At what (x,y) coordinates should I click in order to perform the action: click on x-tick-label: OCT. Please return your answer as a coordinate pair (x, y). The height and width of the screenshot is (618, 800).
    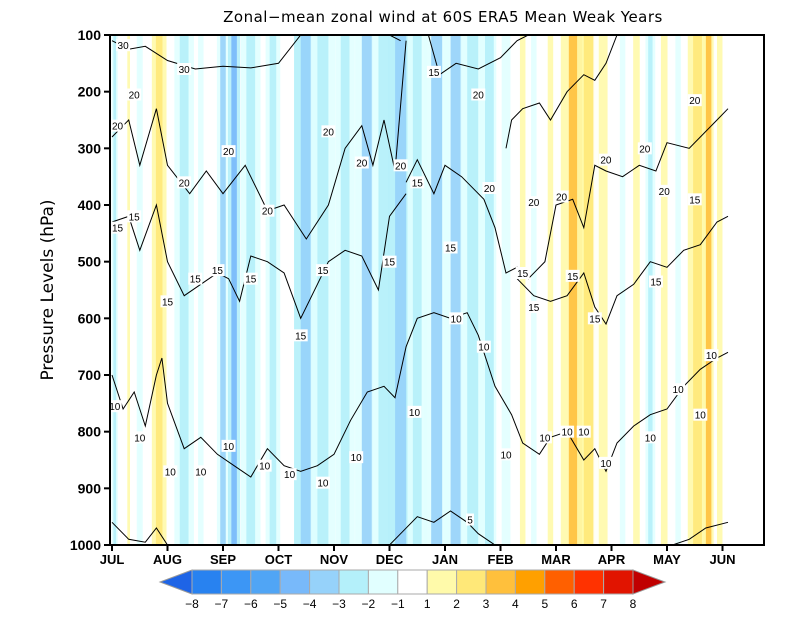
    Looking at the image, I should click on (279, 559).